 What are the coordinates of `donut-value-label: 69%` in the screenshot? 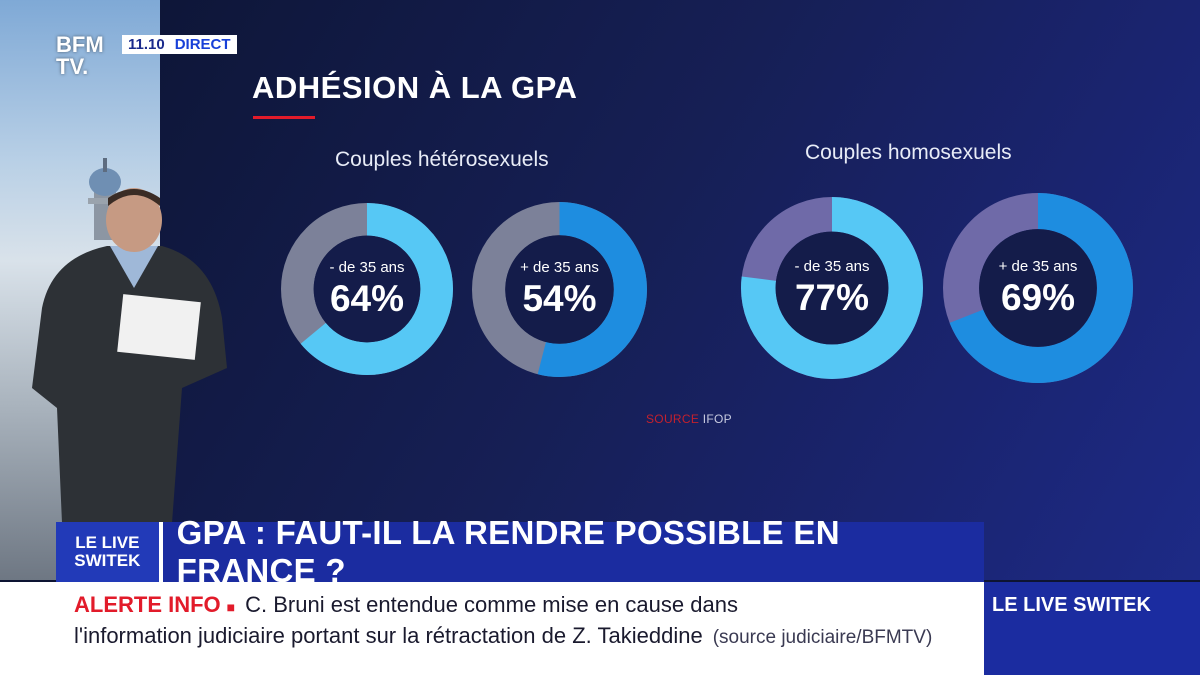 It's located at (1038, 297).